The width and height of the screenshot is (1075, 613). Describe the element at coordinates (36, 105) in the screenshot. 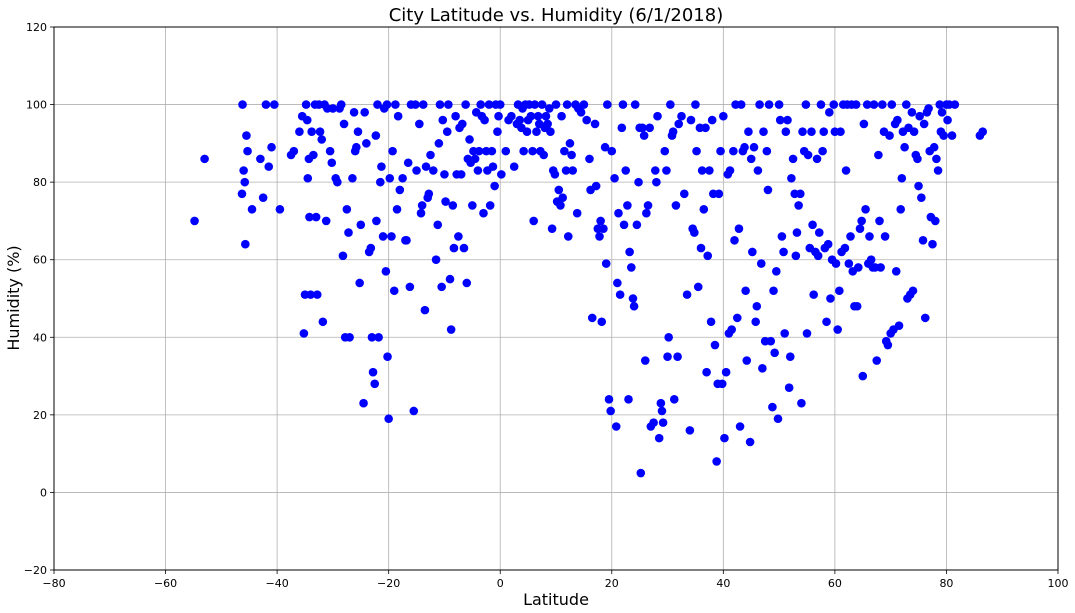

I see `y-tick-label: 100` at that location.